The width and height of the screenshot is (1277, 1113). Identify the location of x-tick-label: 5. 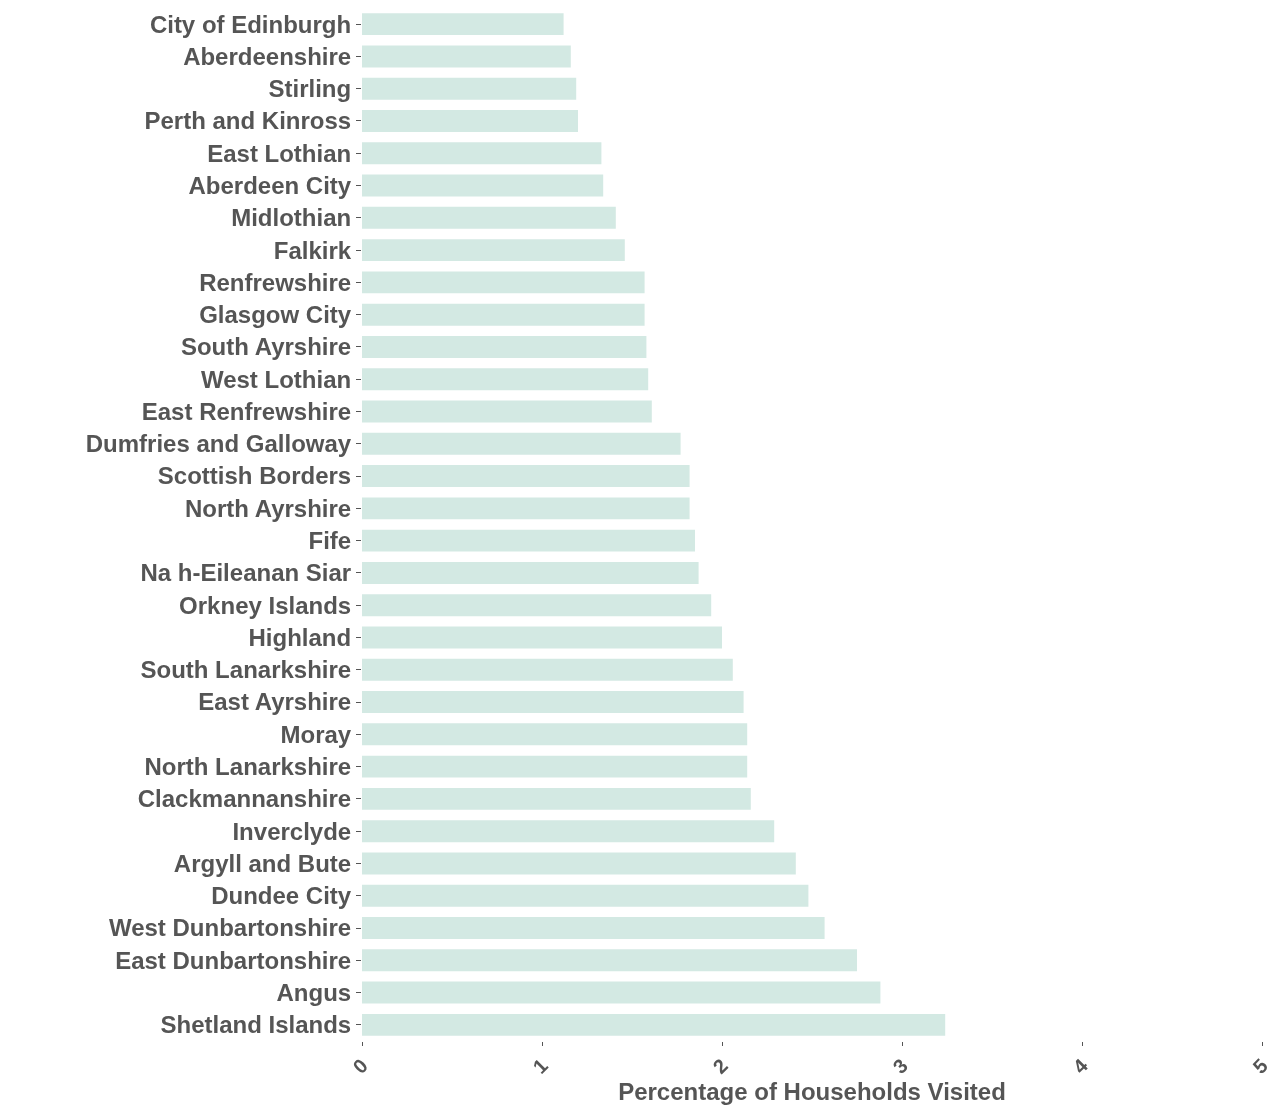
(1260, 1066).